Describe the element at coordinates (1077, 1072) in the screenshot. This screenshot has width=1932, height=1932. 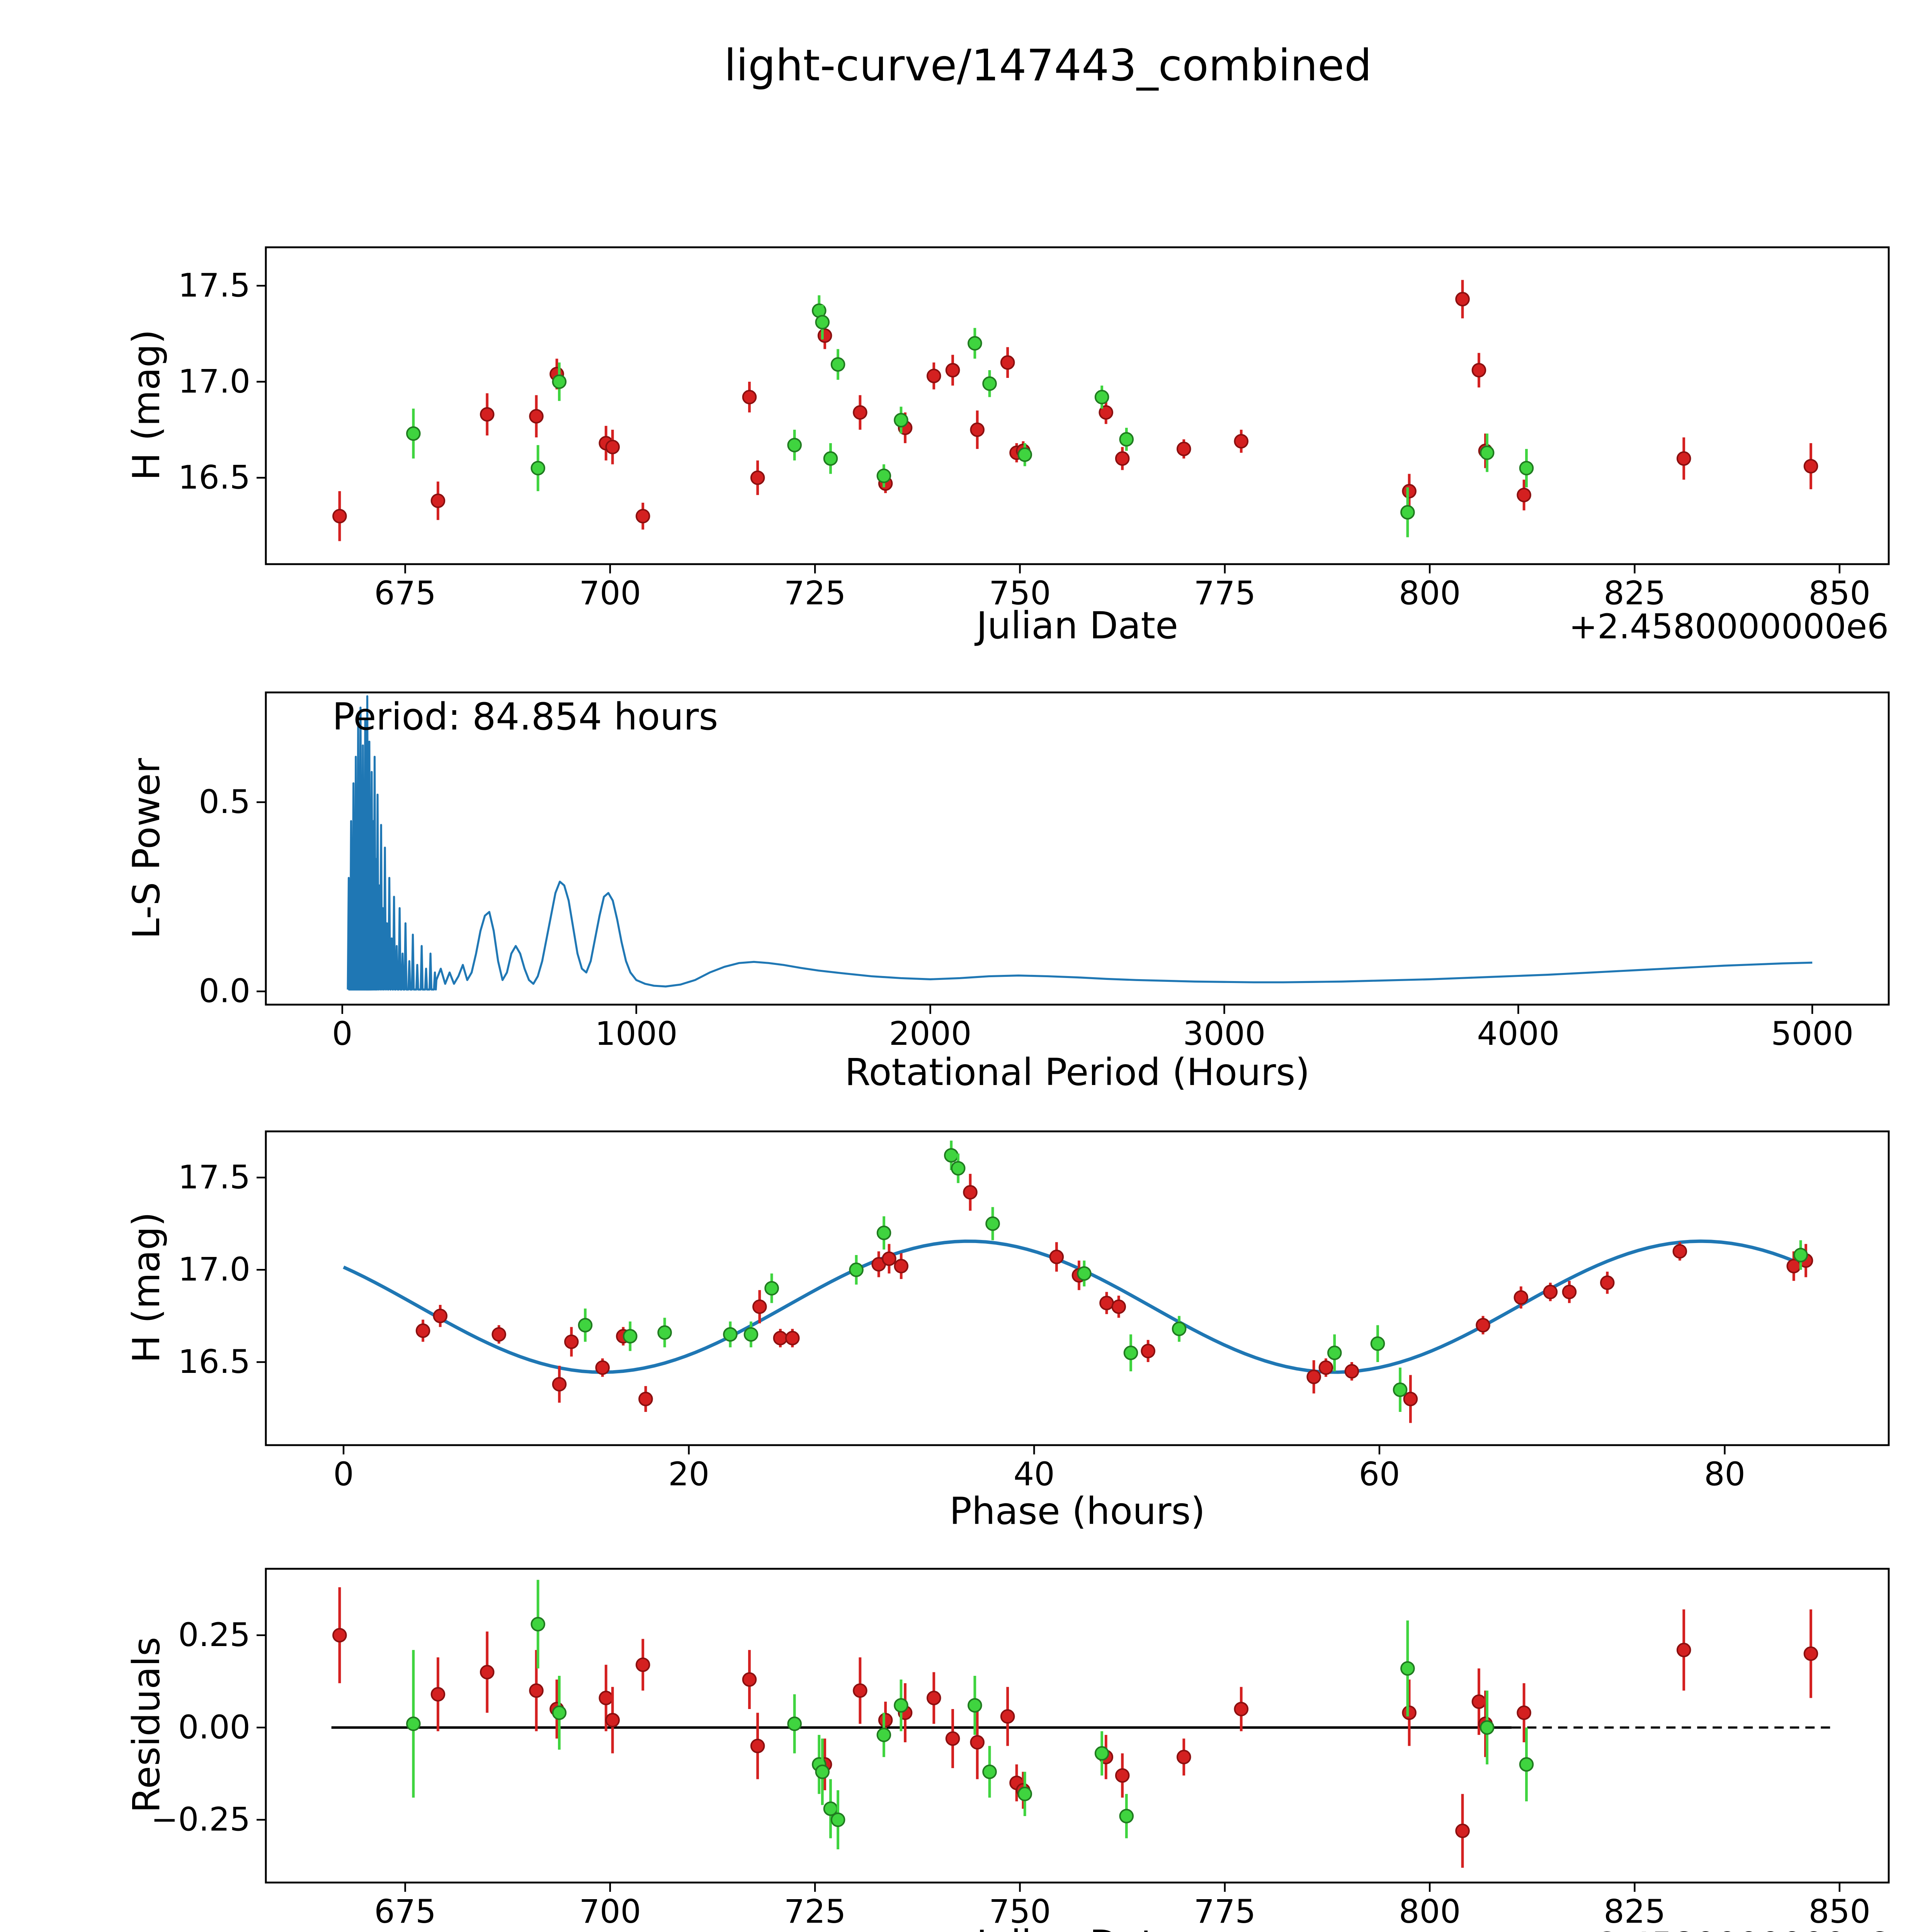
I see `sp2-x-axis-label: Rotational Period (Hours)` at that location.